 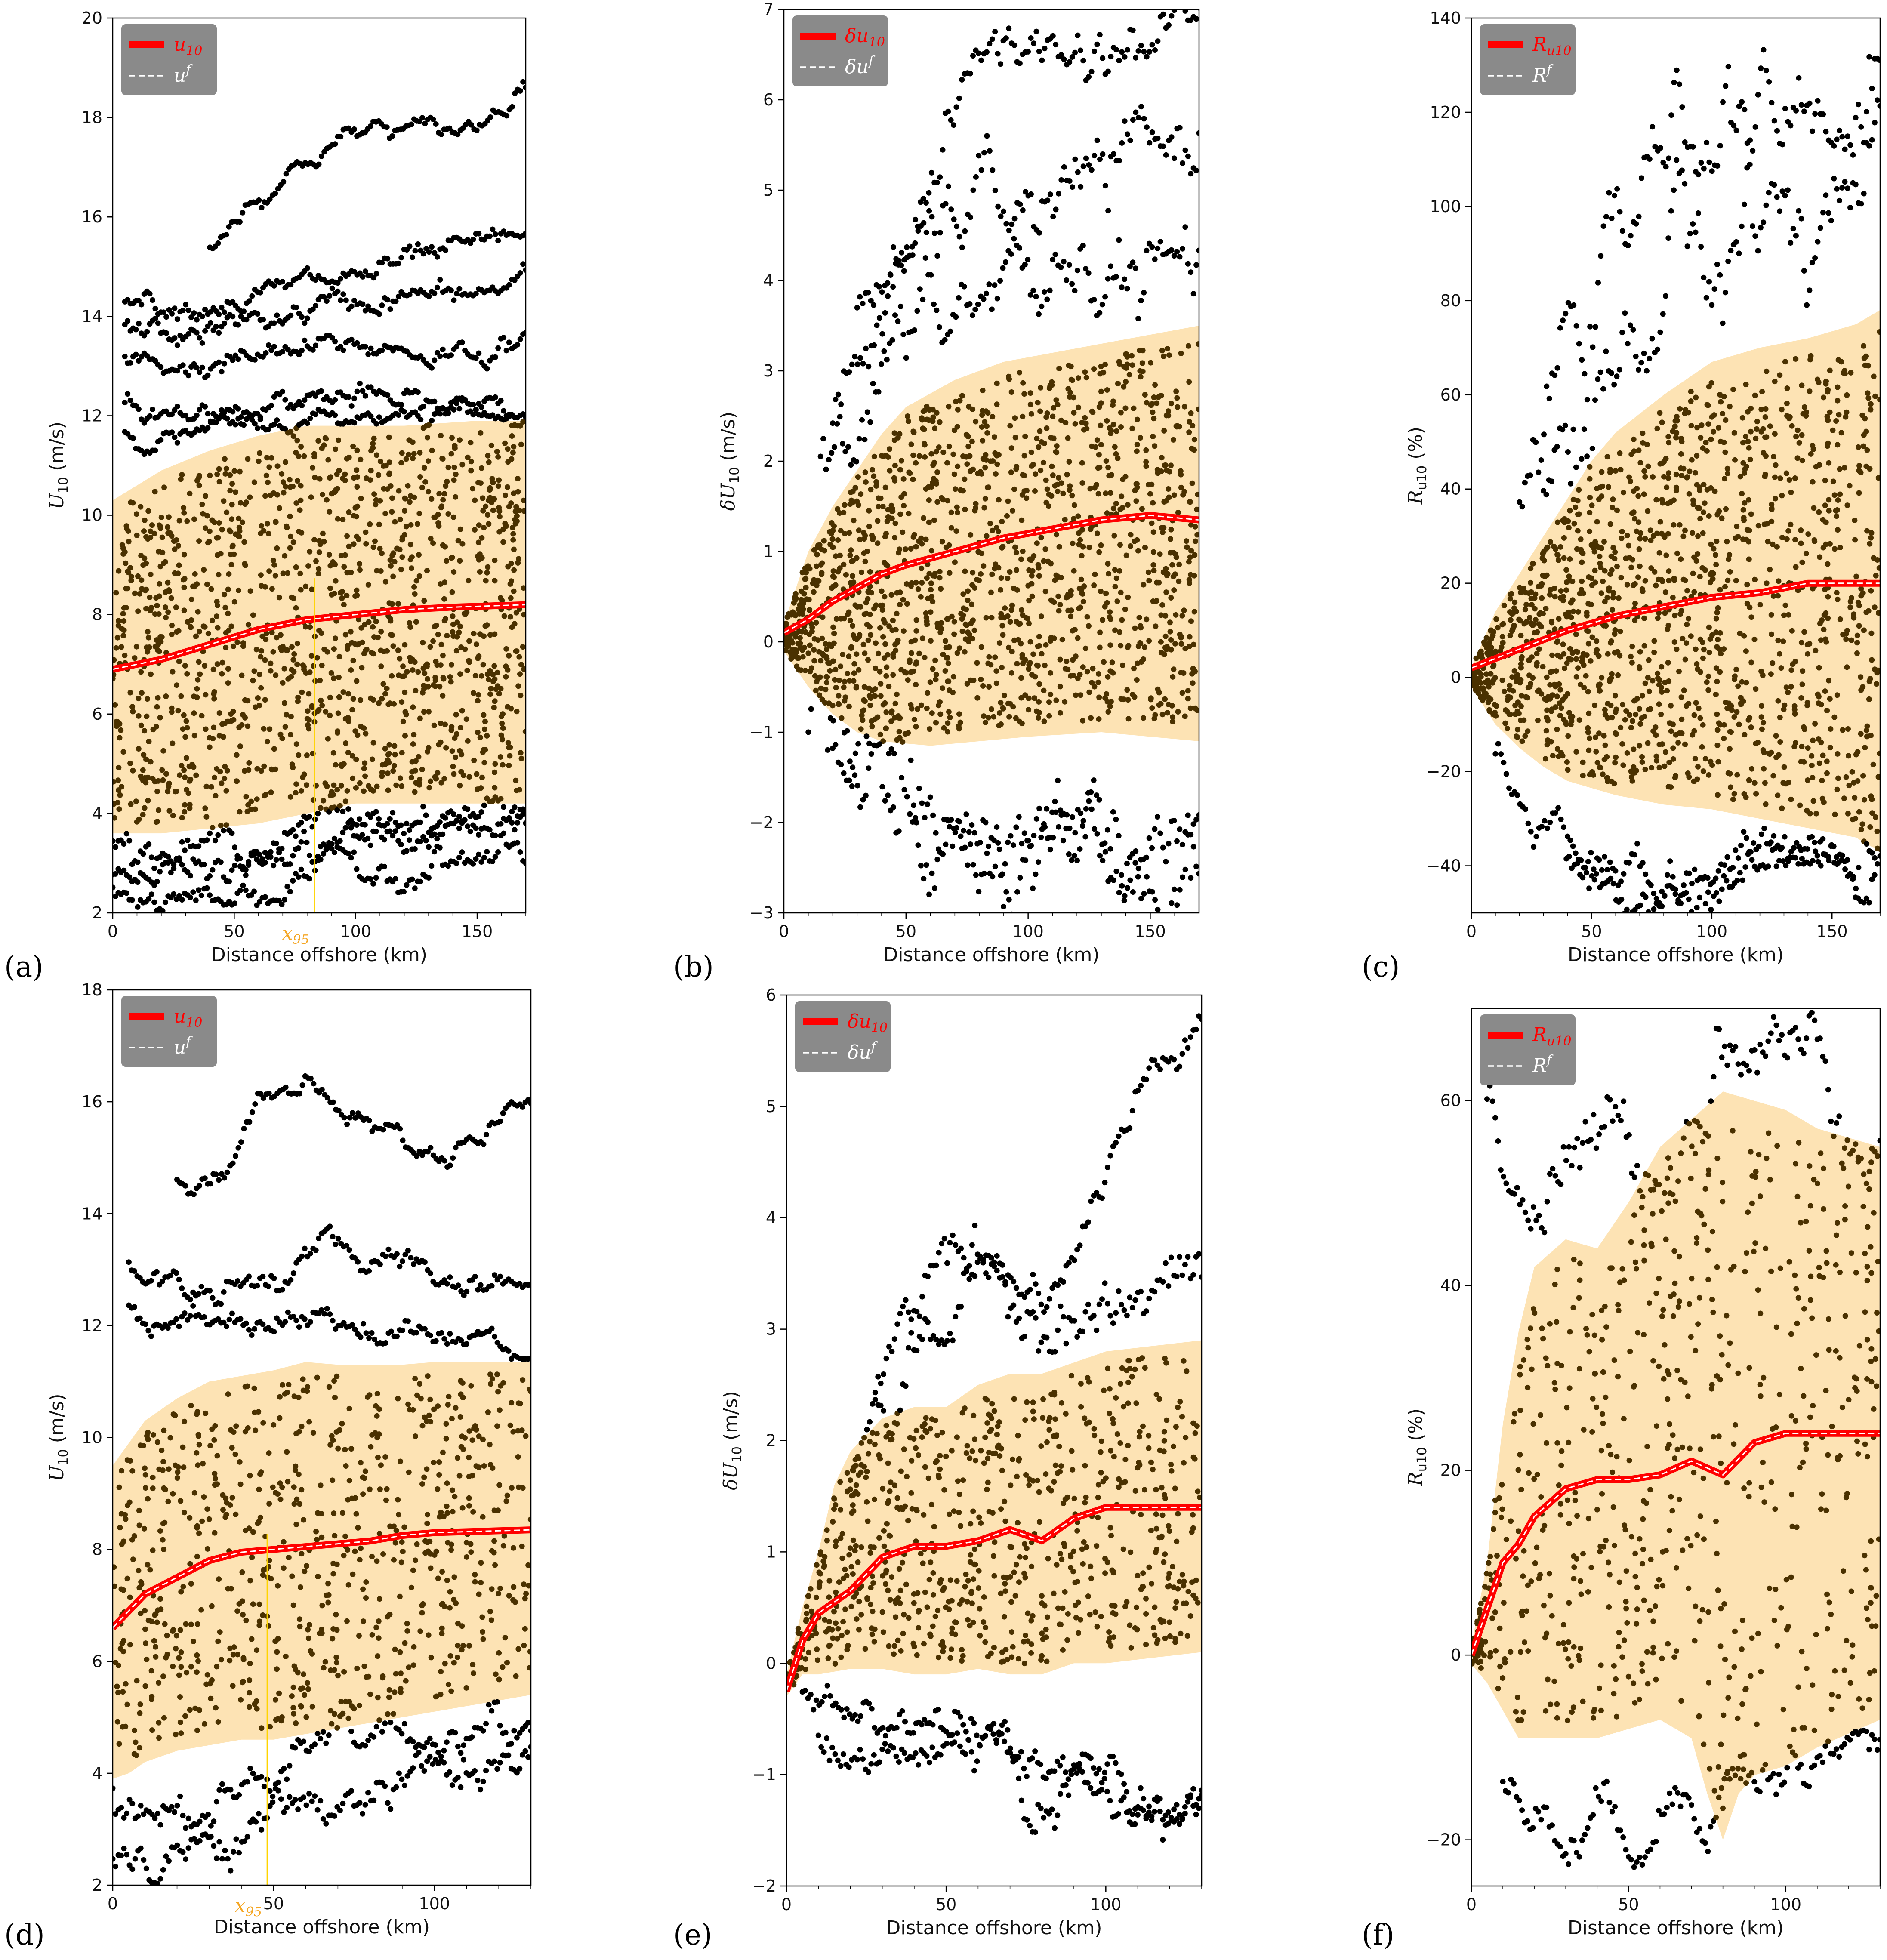 What do you see at coordinates (319, 637) in the screenshot?
I see `model-curve` at bounding box center [319, 637].